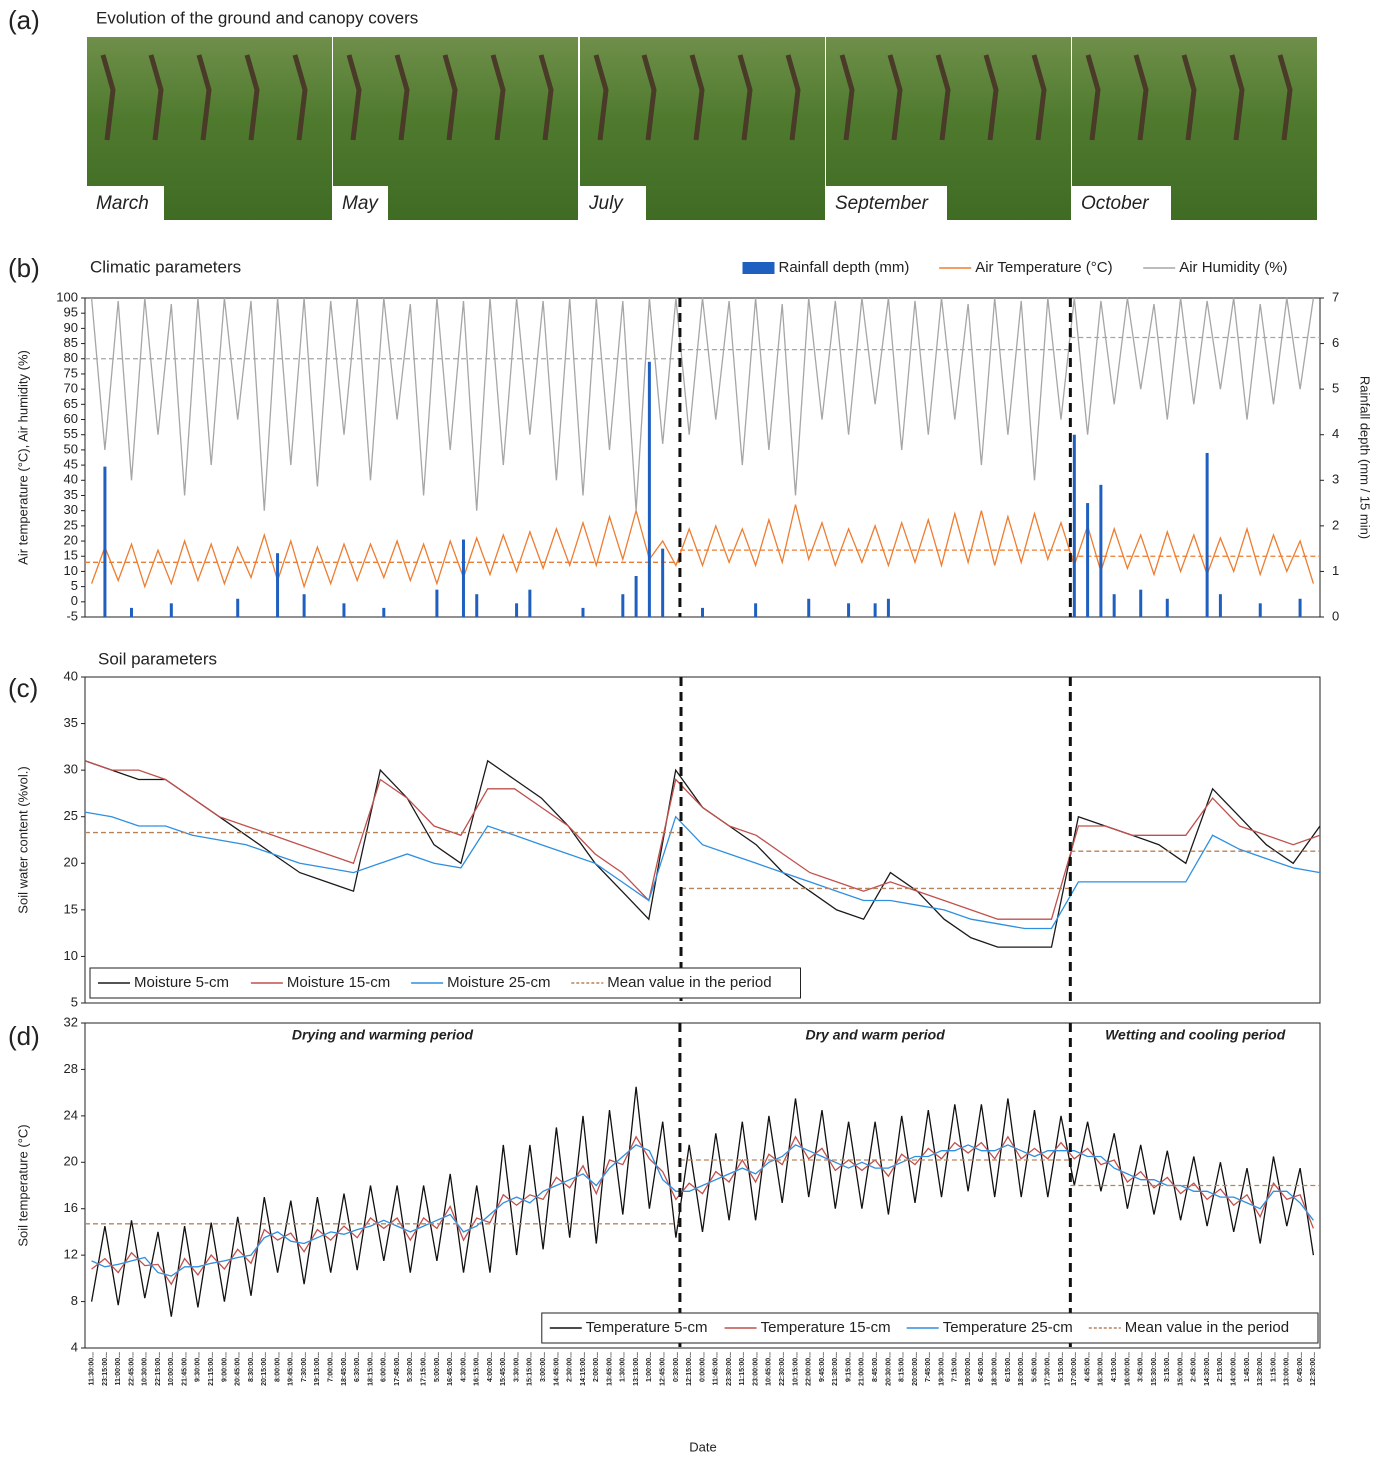 The height and width of the screenshot is (1457, 1386). I want to click on photo-caption: October, so click(1115, 203).